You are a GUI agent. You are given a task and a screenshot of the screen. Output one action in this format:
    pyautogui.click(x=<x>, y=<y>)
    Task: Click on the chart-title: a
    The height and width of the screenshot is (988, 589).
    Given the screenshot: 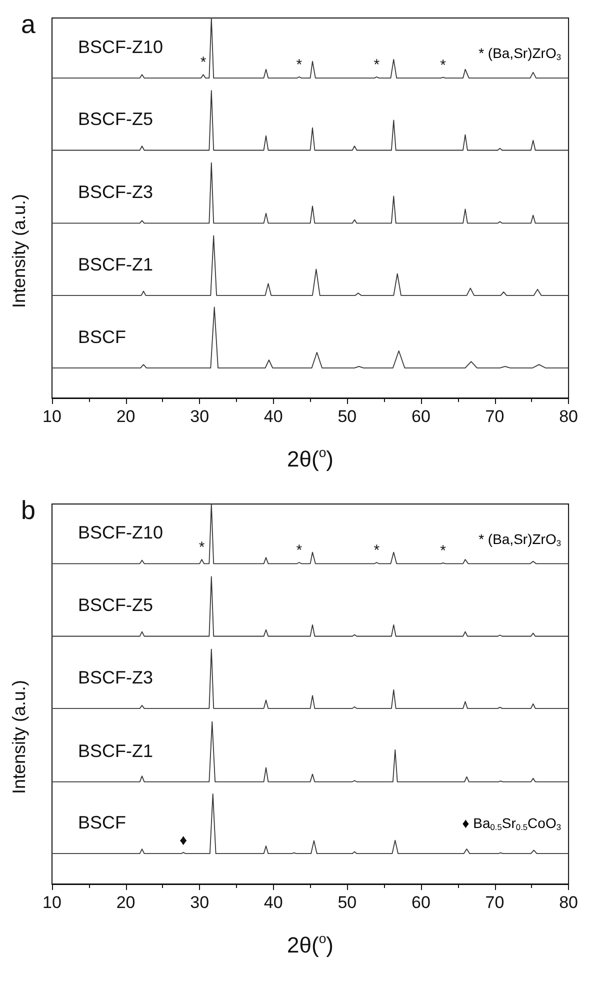 What is the action you would take?
    pyautogui.click(x=28, y=24)
    